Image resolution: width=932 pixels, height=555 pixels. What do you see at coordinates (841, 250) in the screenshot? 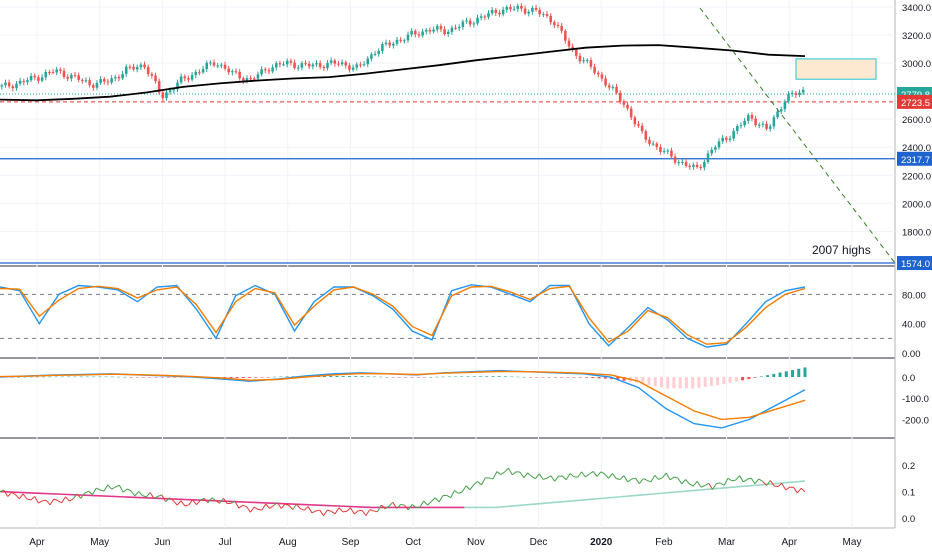
I see `annotation-label: 2007 highs` at bounding box center [841, 250].